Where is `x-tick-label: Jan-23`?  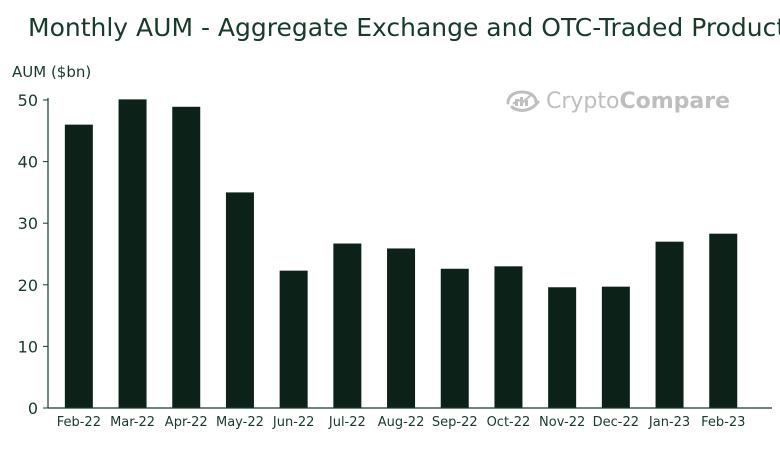
x-tick-label: Jan-23 is located at coordinates (669, 422).